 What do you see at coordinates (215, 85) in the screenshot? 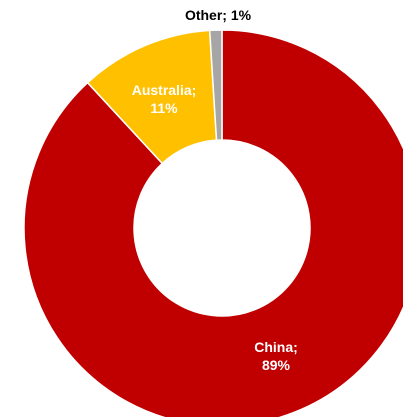
I see `slice-other` at bounding box center [215, 85].